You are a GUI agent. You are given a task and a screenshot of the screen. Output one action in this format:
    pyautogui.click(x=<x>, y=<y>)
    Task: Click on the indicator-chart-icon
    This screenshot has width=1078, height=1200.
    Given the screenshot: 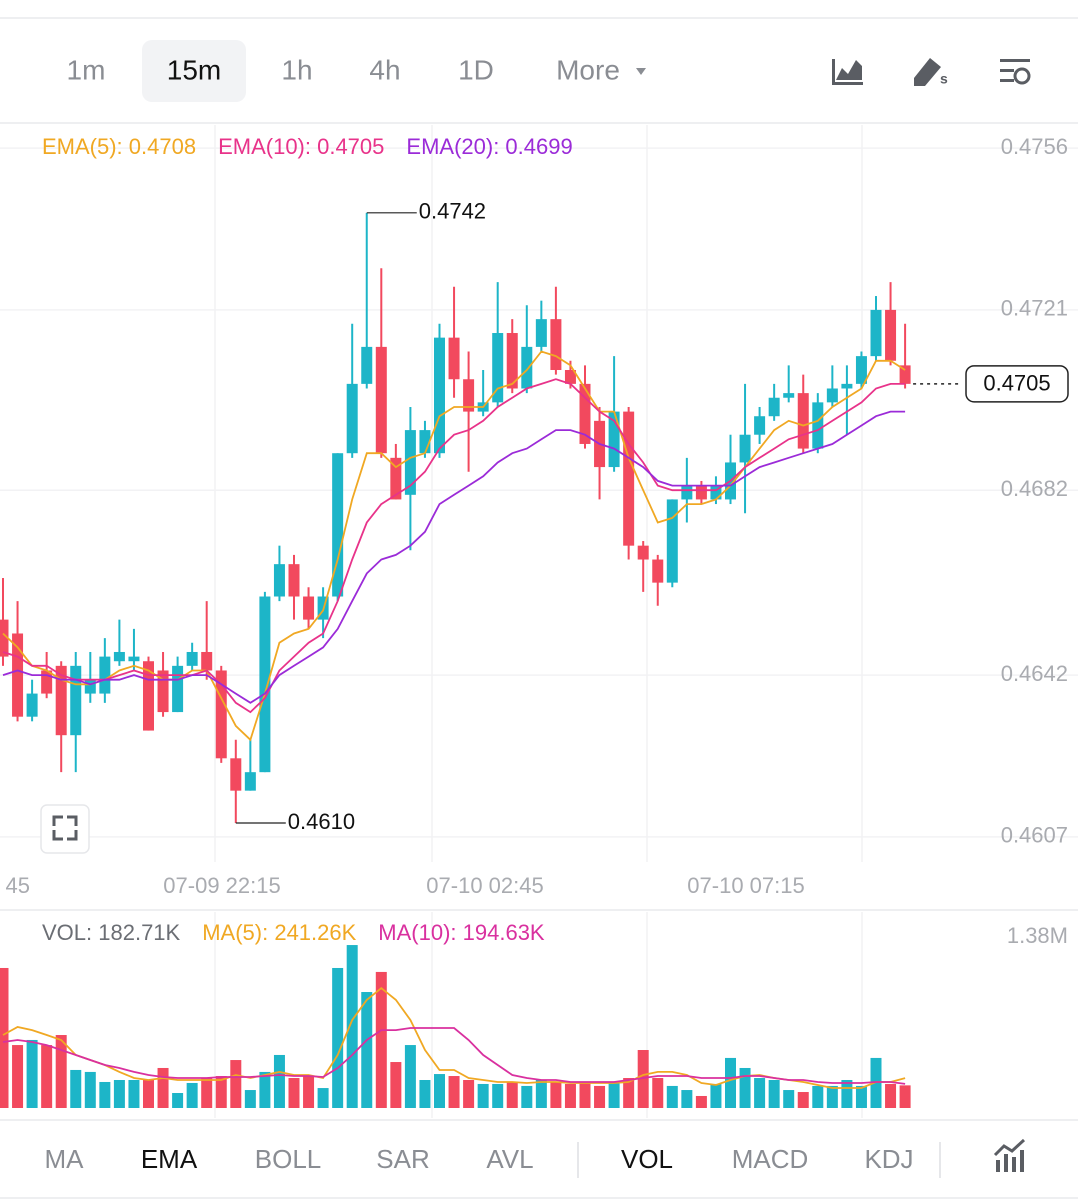 What is the action you would take?
    pyautogui.click(x=847, y=72)
    